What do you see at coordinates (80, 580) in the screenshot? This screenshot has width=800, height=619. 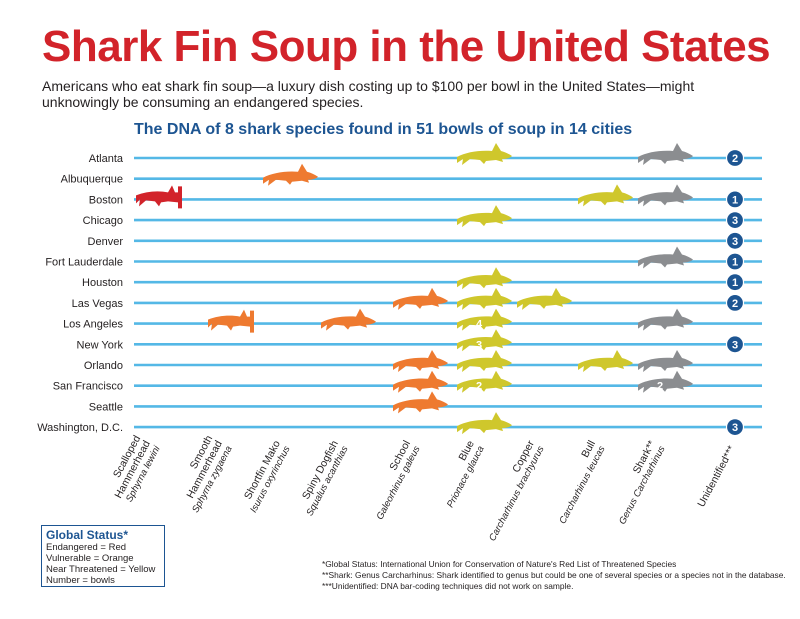 I see `legend-line-bowls: Number = bowls` at bounding box center [80, 580].